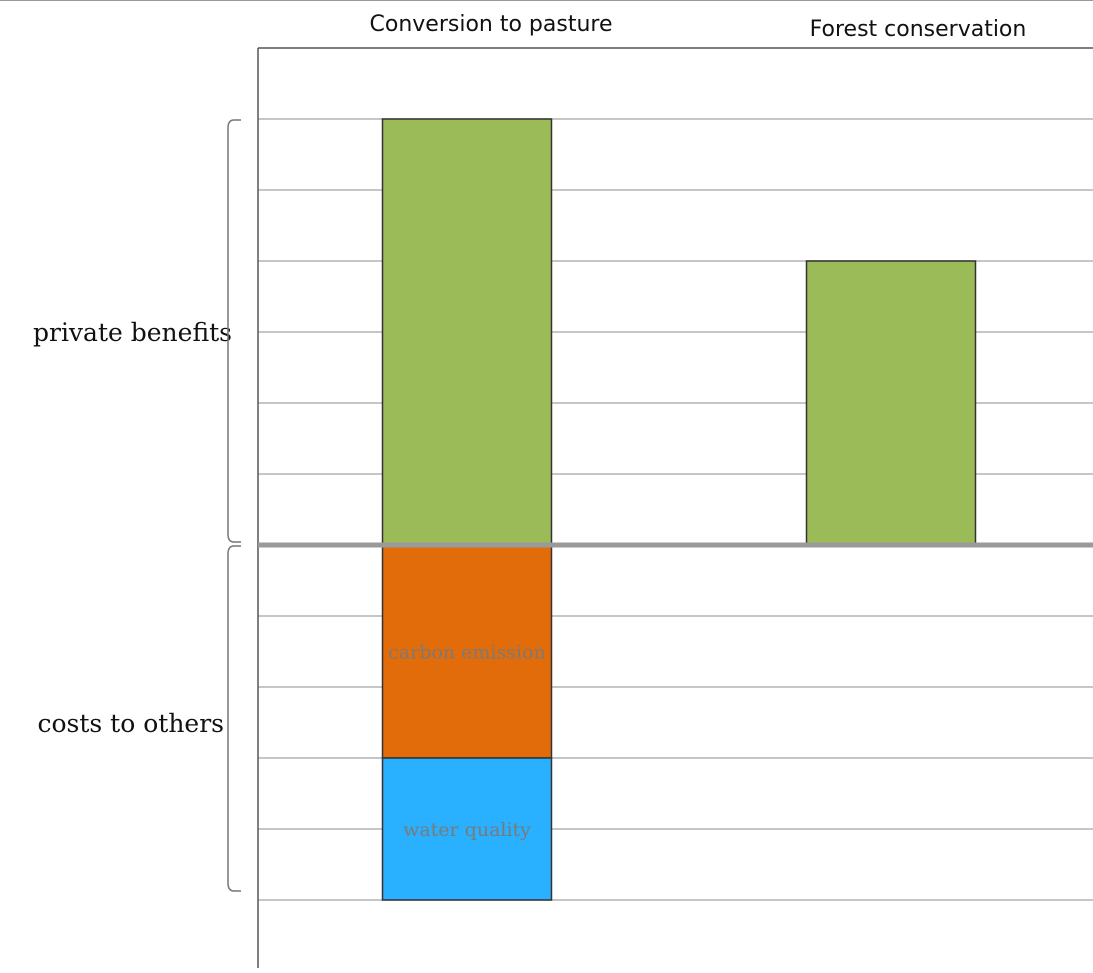  What do you see at coordinates (891, 403) in the screenshot?
I see `bar-forest-benefit` at bounding box center [891, 403].